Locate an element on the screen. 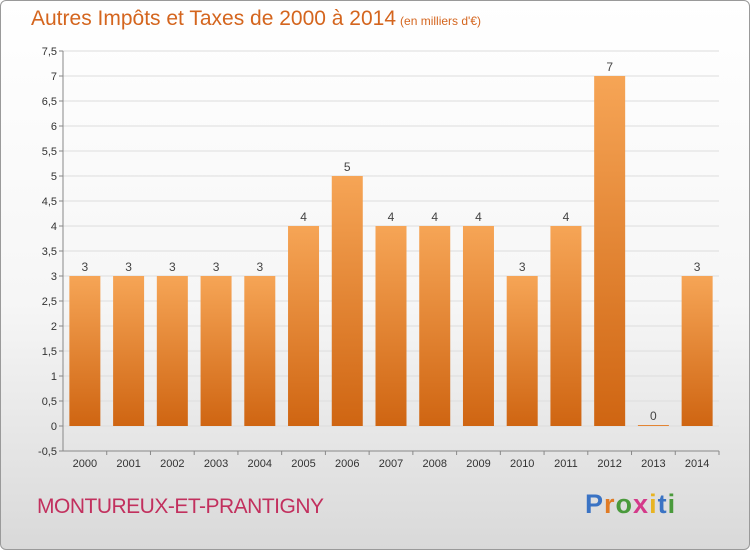 The height and width of the screenshot is (550, 750). y-tick-label: 6,5 is located at coordinates (49, 102).